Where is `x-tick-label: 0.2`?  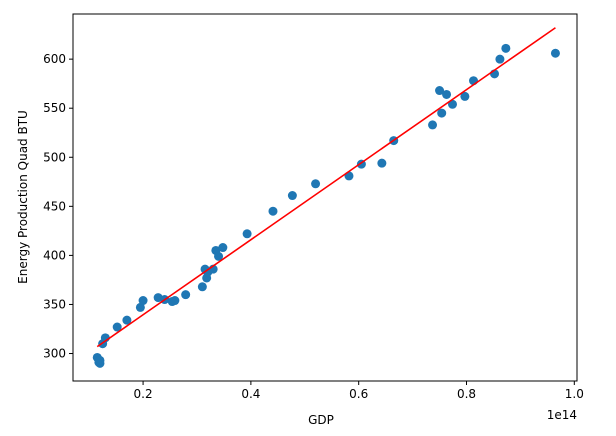 x-tick-label: 0.2 is located at coordinates (143, 394).